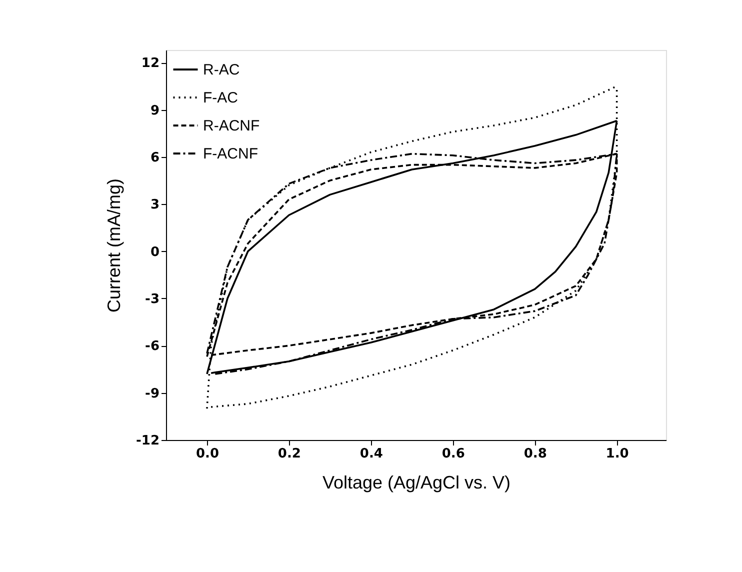 The image size is (742, 572). Describe the element at coordinates (221, 70) in the screenshot. I see `legend-label: R-AC` at that location.